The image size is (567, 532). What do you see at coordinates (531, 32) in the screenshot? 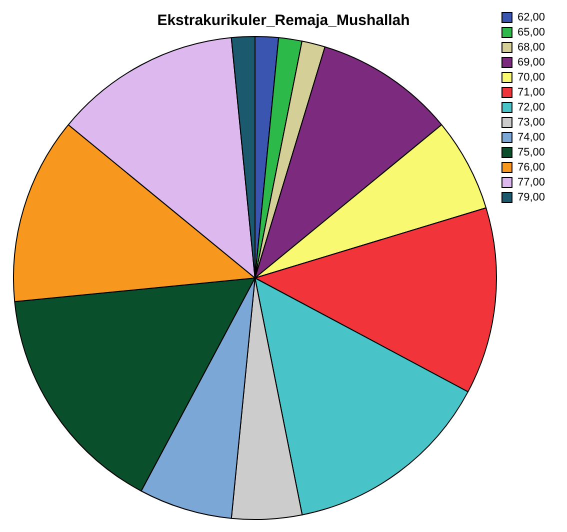
I see `legend-label: 65,00` at bounding box center [531, 32].